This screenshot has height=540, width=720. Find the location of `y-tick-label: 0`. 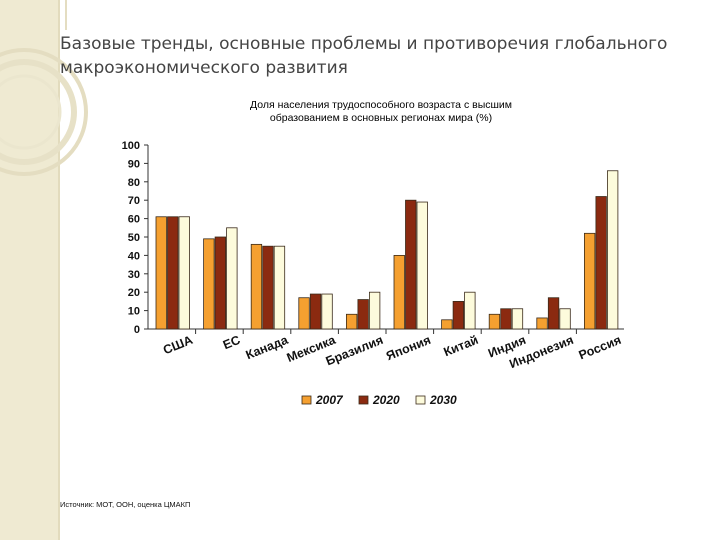

y-tick-label: 0 is located at coordinates (137, 330).